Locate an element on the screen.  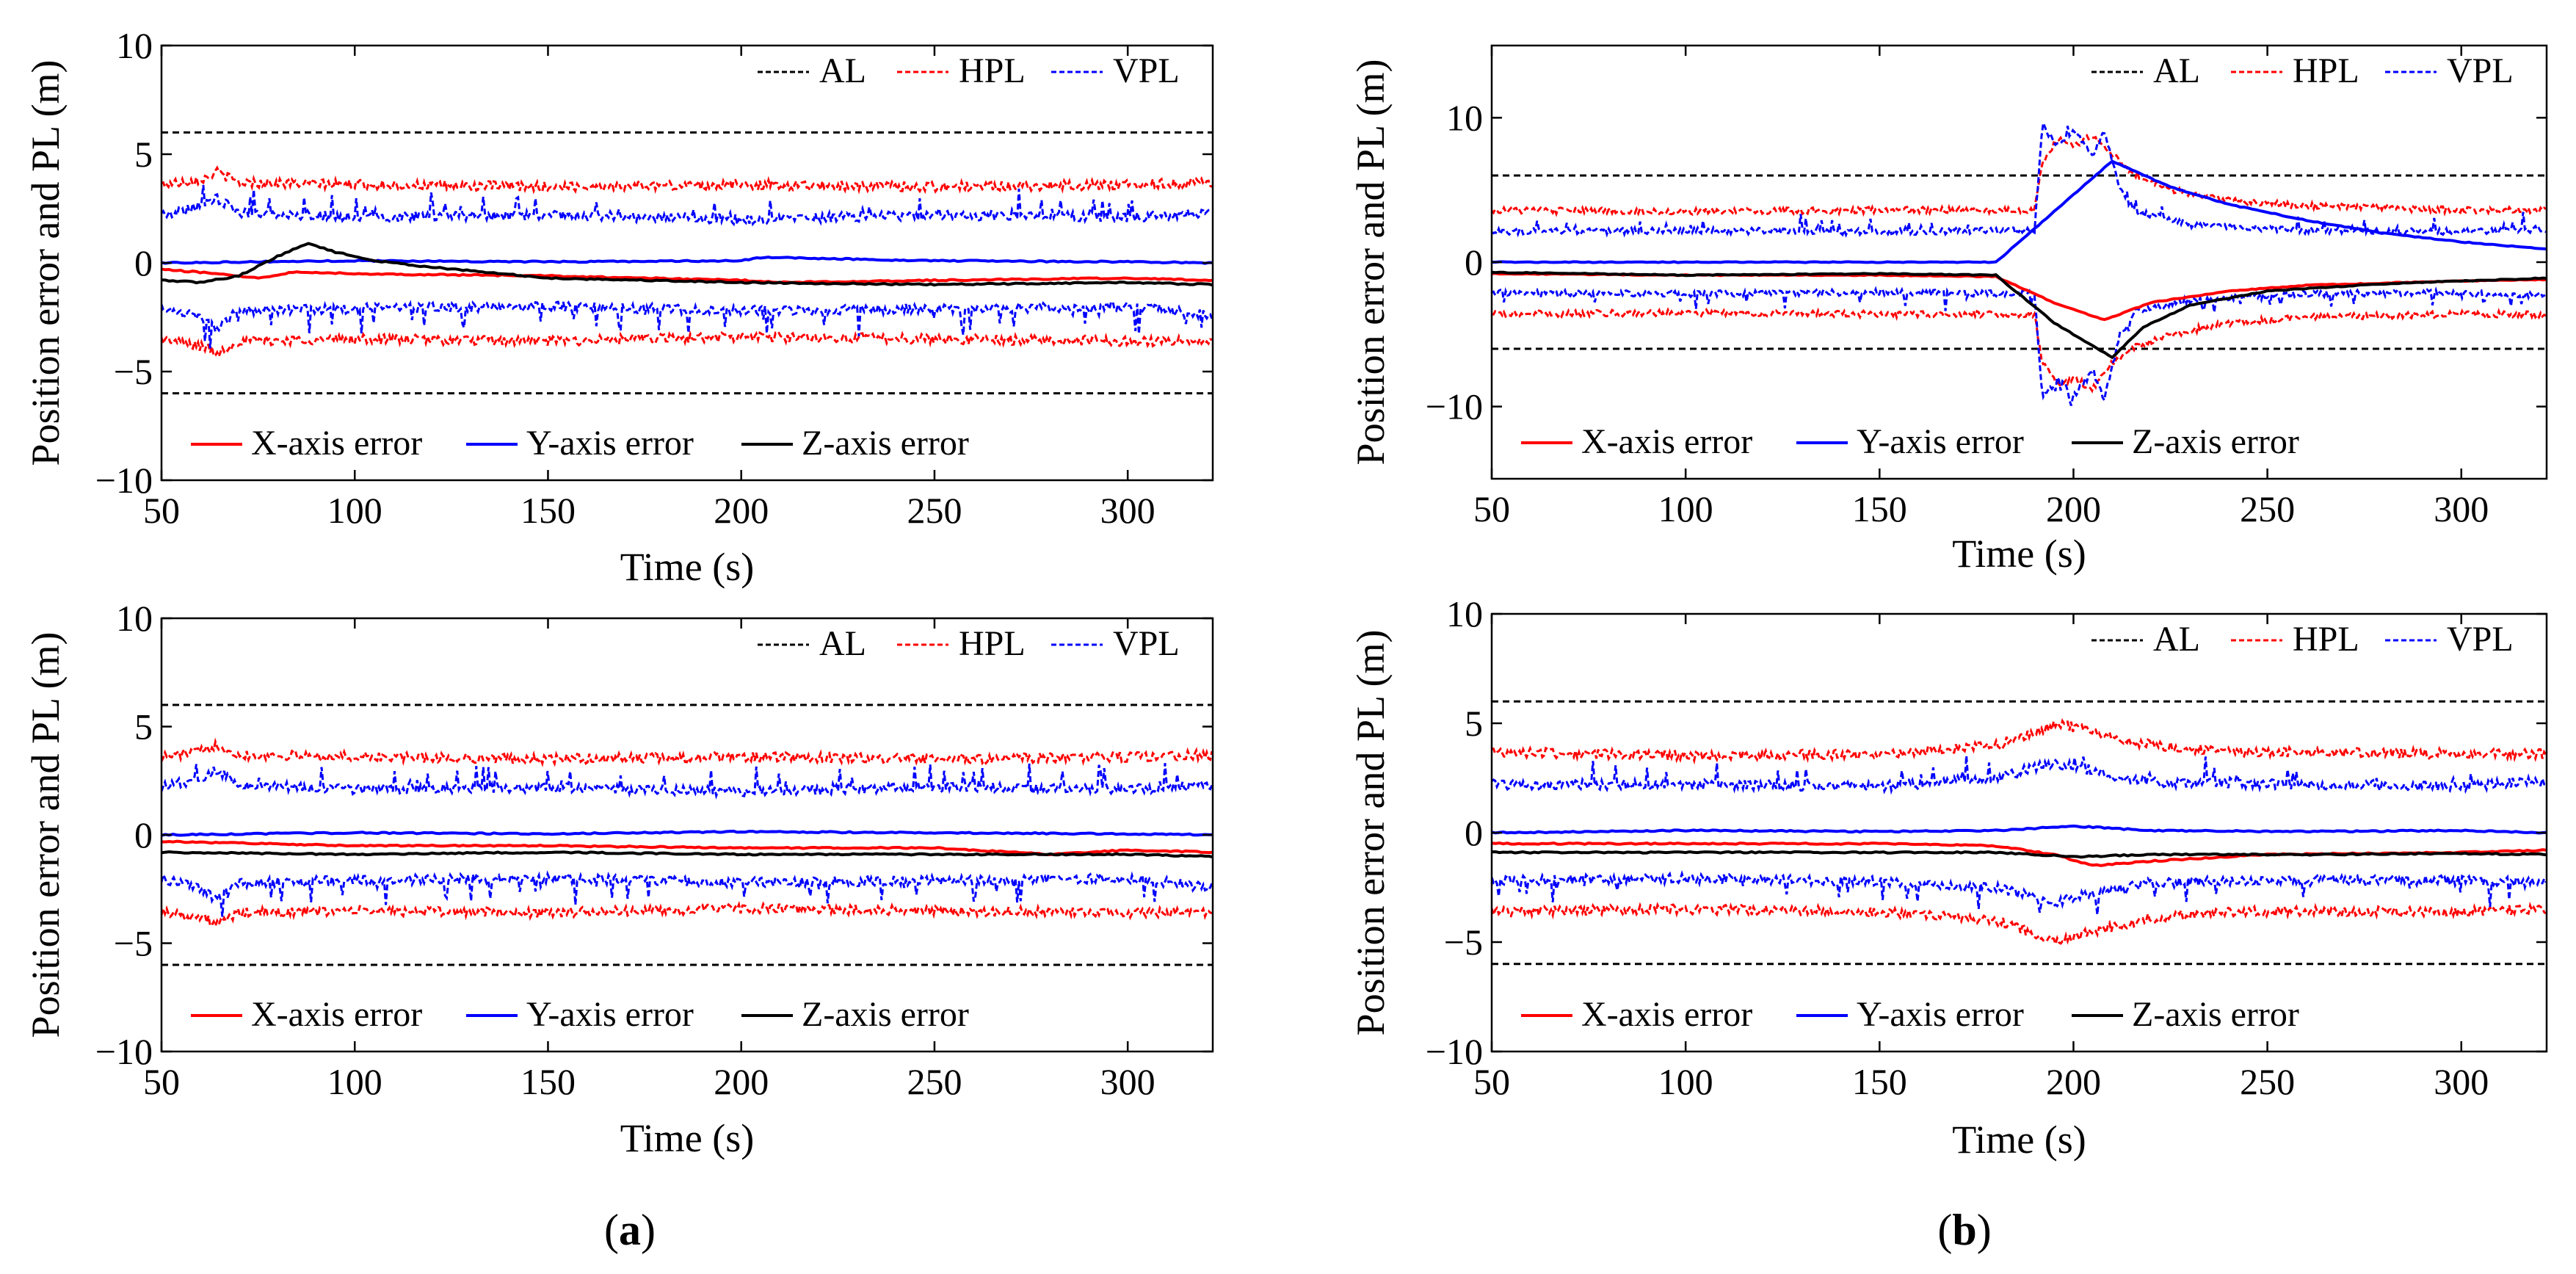
panel-label-b: (b) is located at coordinates (1964, 1230).